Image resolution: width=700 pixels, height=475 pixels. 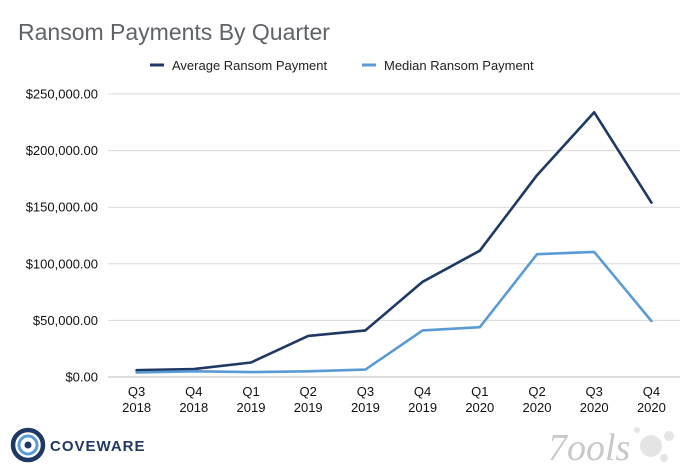 What do you see at coordinates (62, 150) in the screenshot?
I see `y-tick-label: $200,000.00` at bounding box center [62, 150].